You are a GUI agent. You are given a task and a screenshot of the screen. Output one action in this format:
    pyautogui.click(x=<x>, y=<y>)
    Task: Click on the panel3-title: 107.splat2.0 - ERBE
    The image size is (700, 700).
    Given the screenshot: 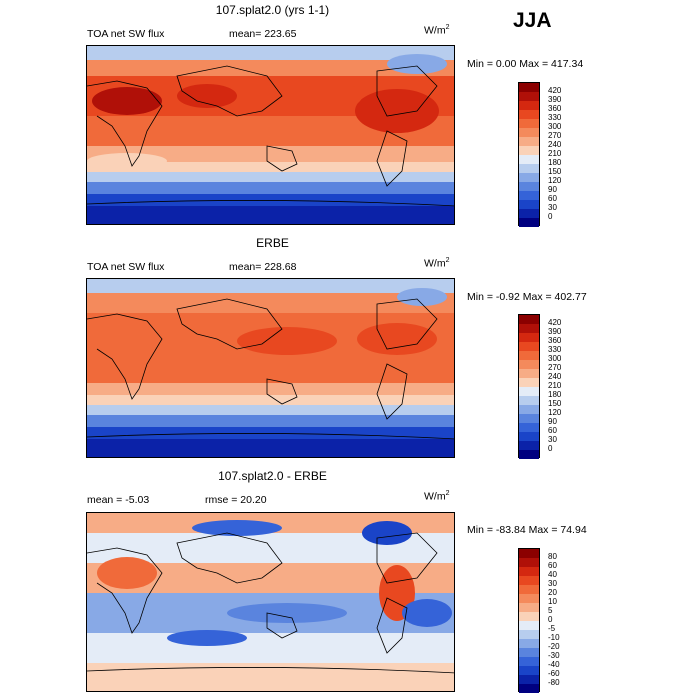 What is the action you would take?
    pyautogui.click(x=272, y=476)
    